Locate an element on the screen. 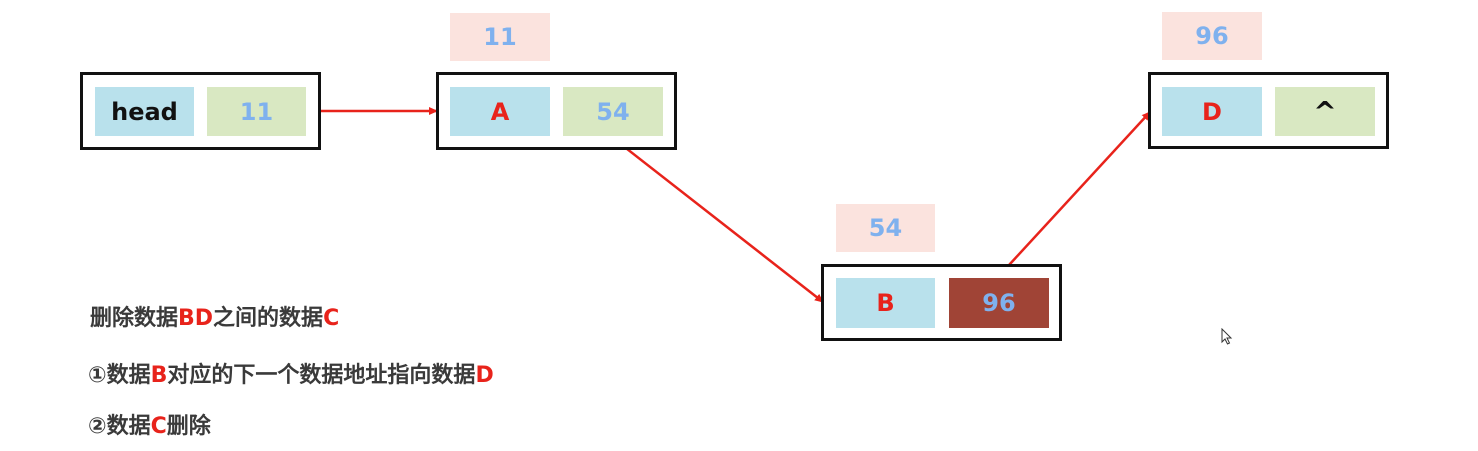 This screenshot has width=1478, height=451. node-a-data-cell: A is located at coordinates (500, 111).